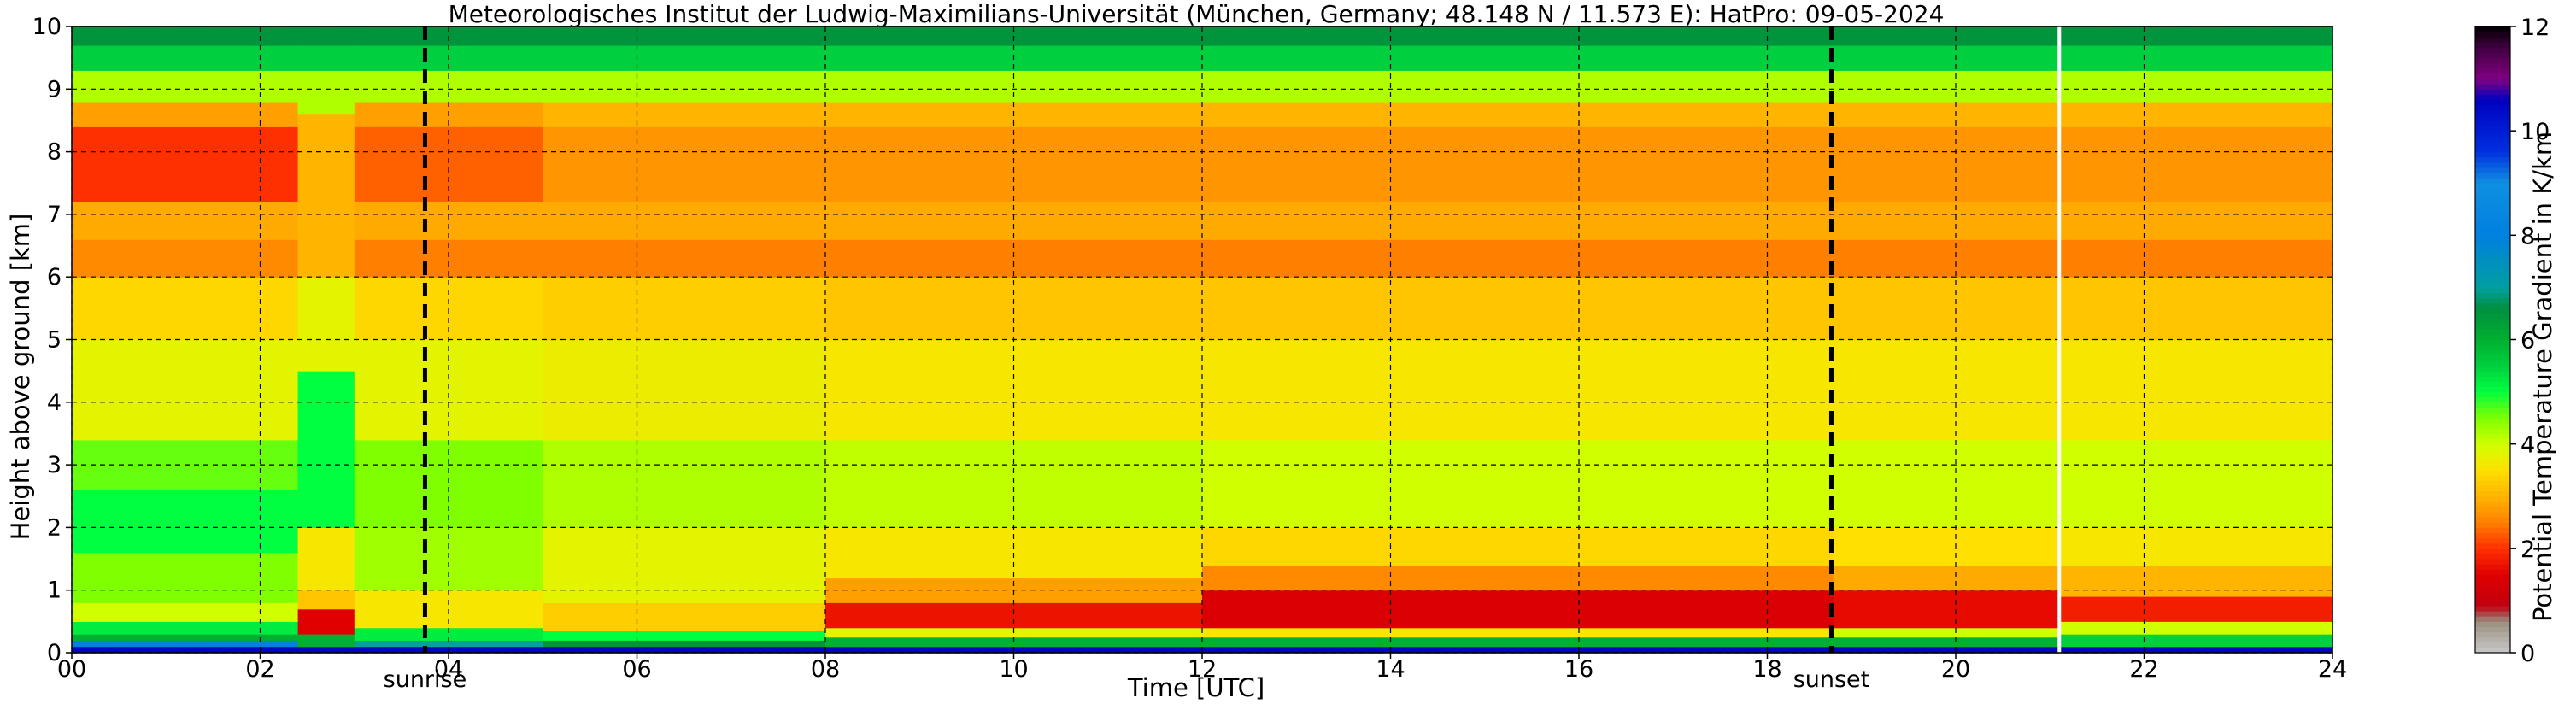  I want to click on x-tick-label: 20, so click(1955, 669).